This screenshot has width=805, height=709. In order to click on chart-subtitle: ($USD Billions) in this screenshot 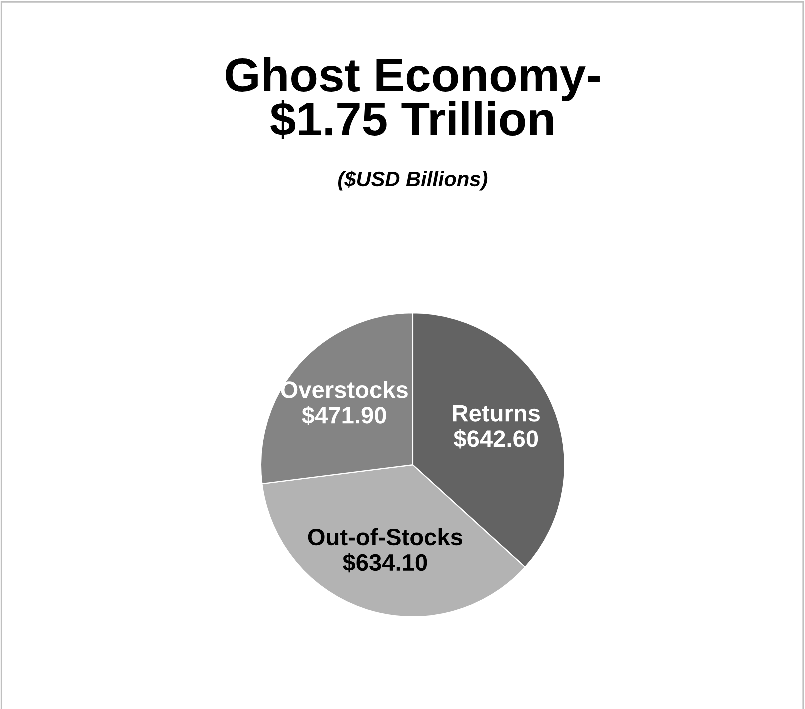, I will do `click(413, 180)`.